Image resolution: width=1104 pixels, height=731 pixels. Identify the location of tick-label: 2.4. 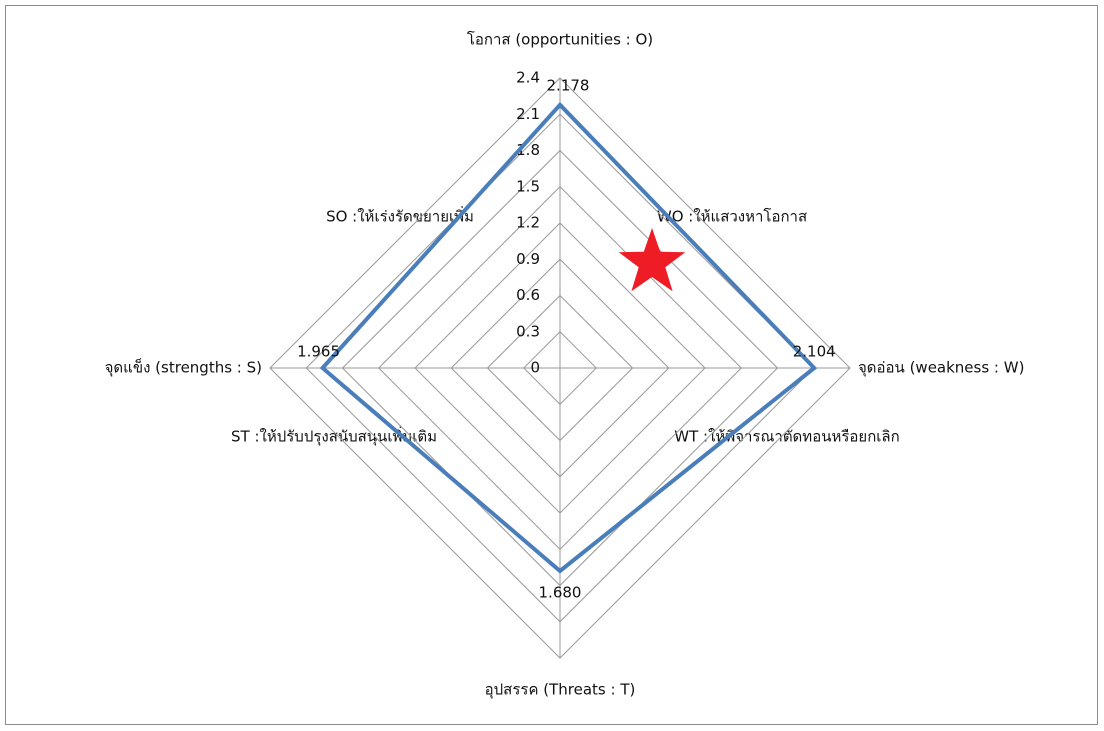
(528, 78).